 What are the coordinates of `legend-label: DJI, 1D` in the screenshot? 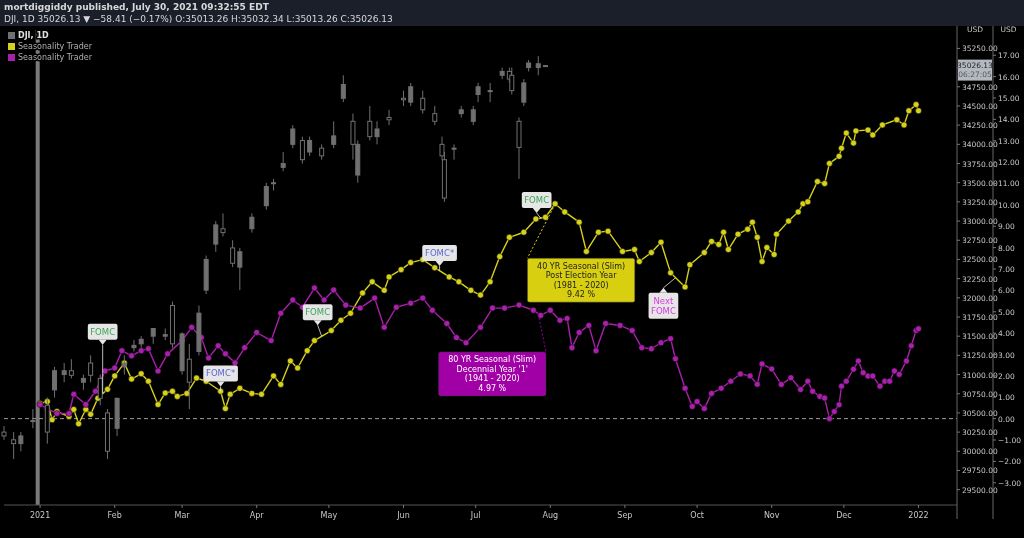 It's located at (33, 35).